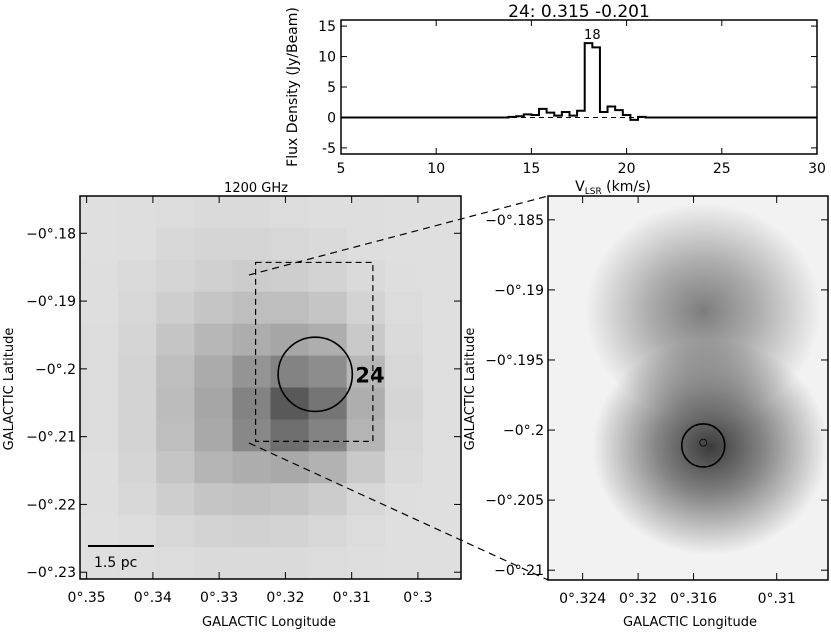  I want to click on source-label: 24, so click(369, 375).